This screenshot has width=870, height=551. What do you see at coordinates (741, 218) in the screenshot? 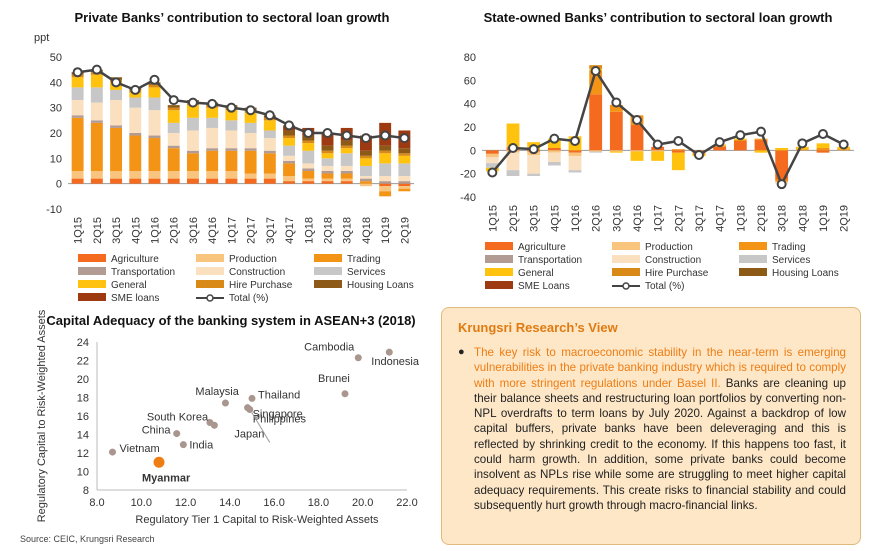
I see `x-tick-label: 1Q18` at bounding box center [741, 218].